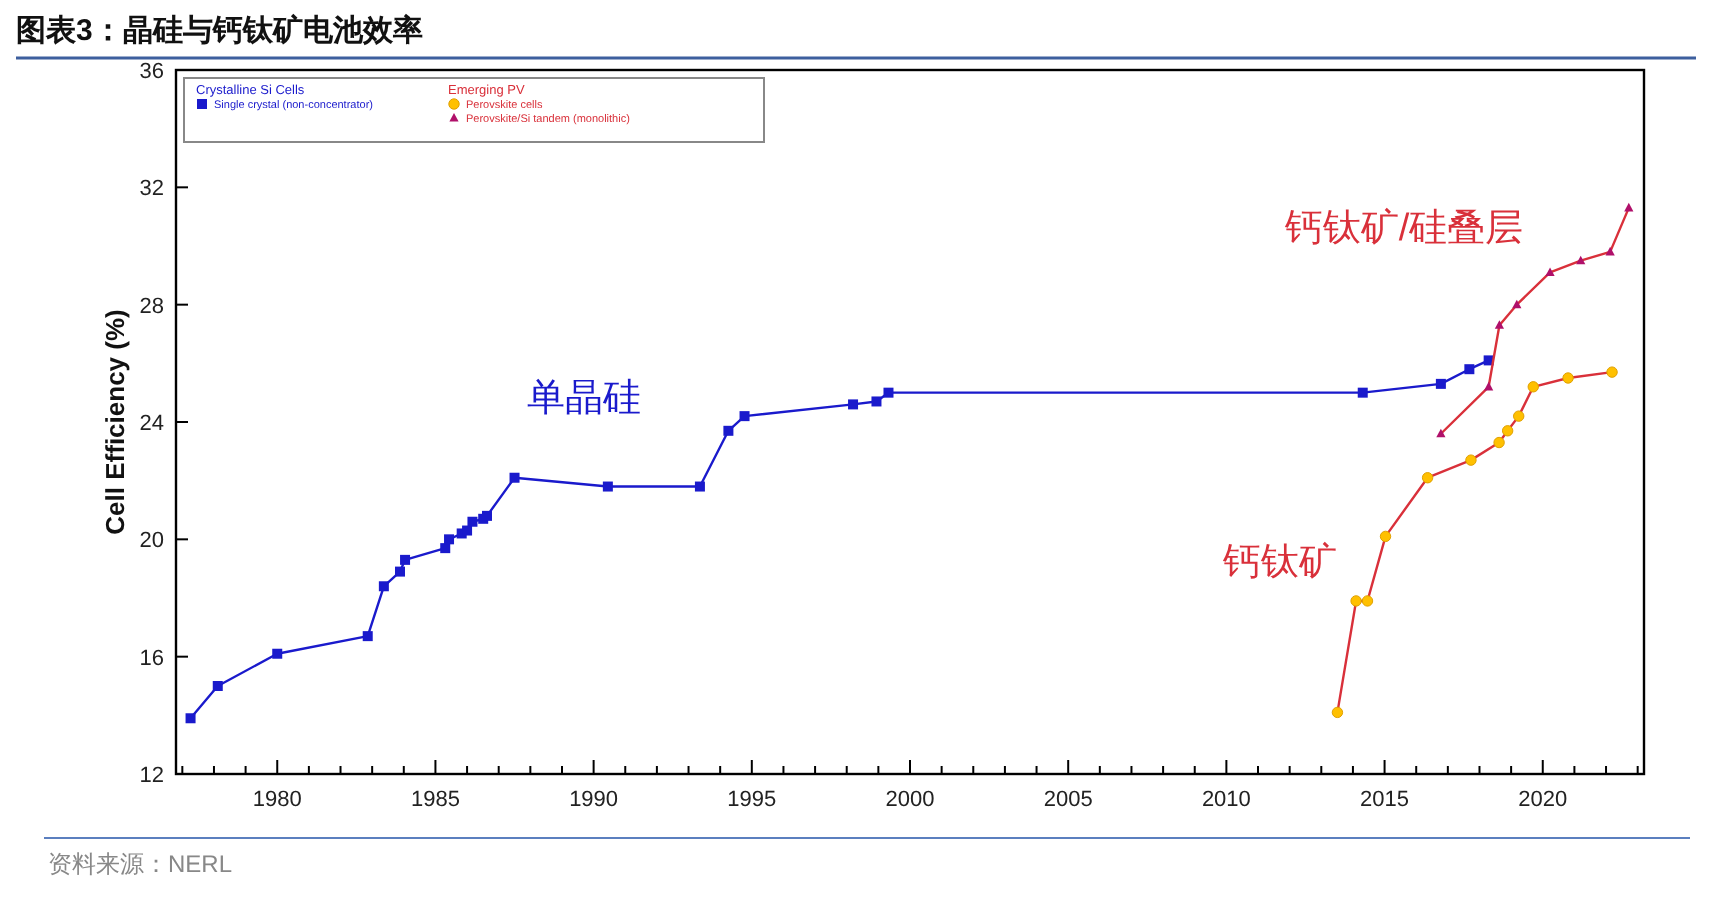 The width and height of the screenshot is (1720, 924). What do you see at coordinates (151, 189) in the screenshot?
I see `y-tick-label: 32` at bounding box center [151, 189].